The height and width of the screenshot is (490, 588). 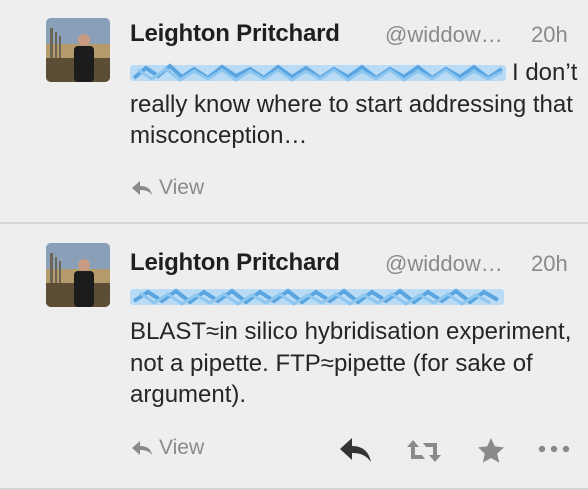 I want to click on more-icon, so click(x=555, y=449).